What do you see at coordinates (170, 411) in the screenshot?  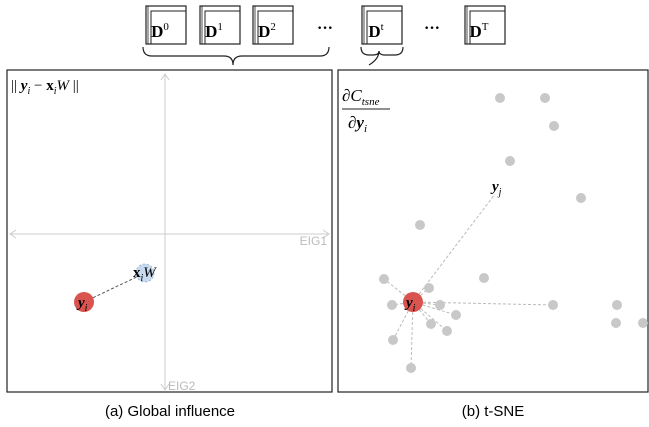 I see `caption: (a) Global influence` at bounding box center [170, 411].